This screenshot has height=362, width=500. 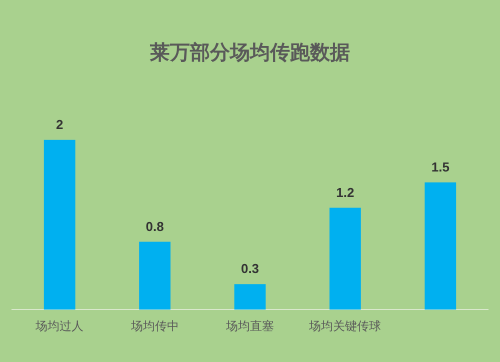 What do you see at coordinates (345, 325) in the screenshot?
I see `x-tick-label: 场均关键传球` at bounding box center [345, 325].